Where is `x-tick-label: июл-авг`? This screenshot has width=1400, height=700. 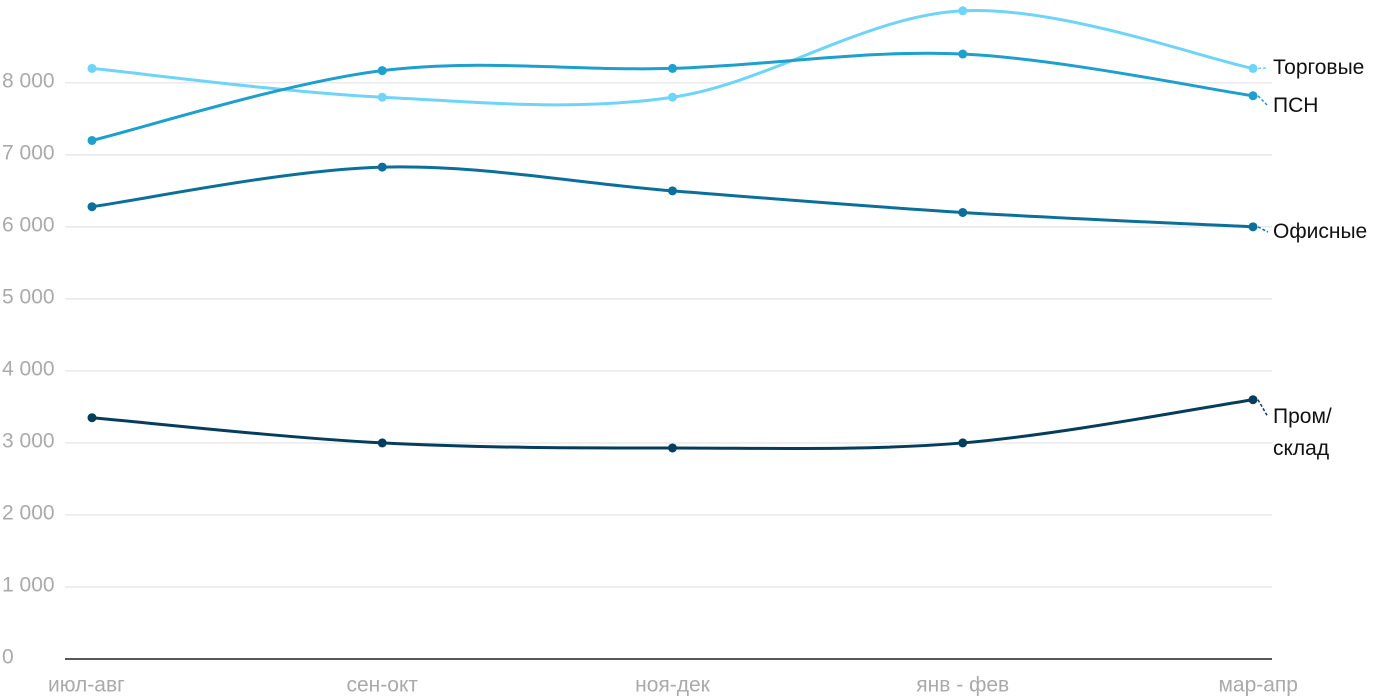 x-tick-label: июл-авг is located at coordinates (86, 685).